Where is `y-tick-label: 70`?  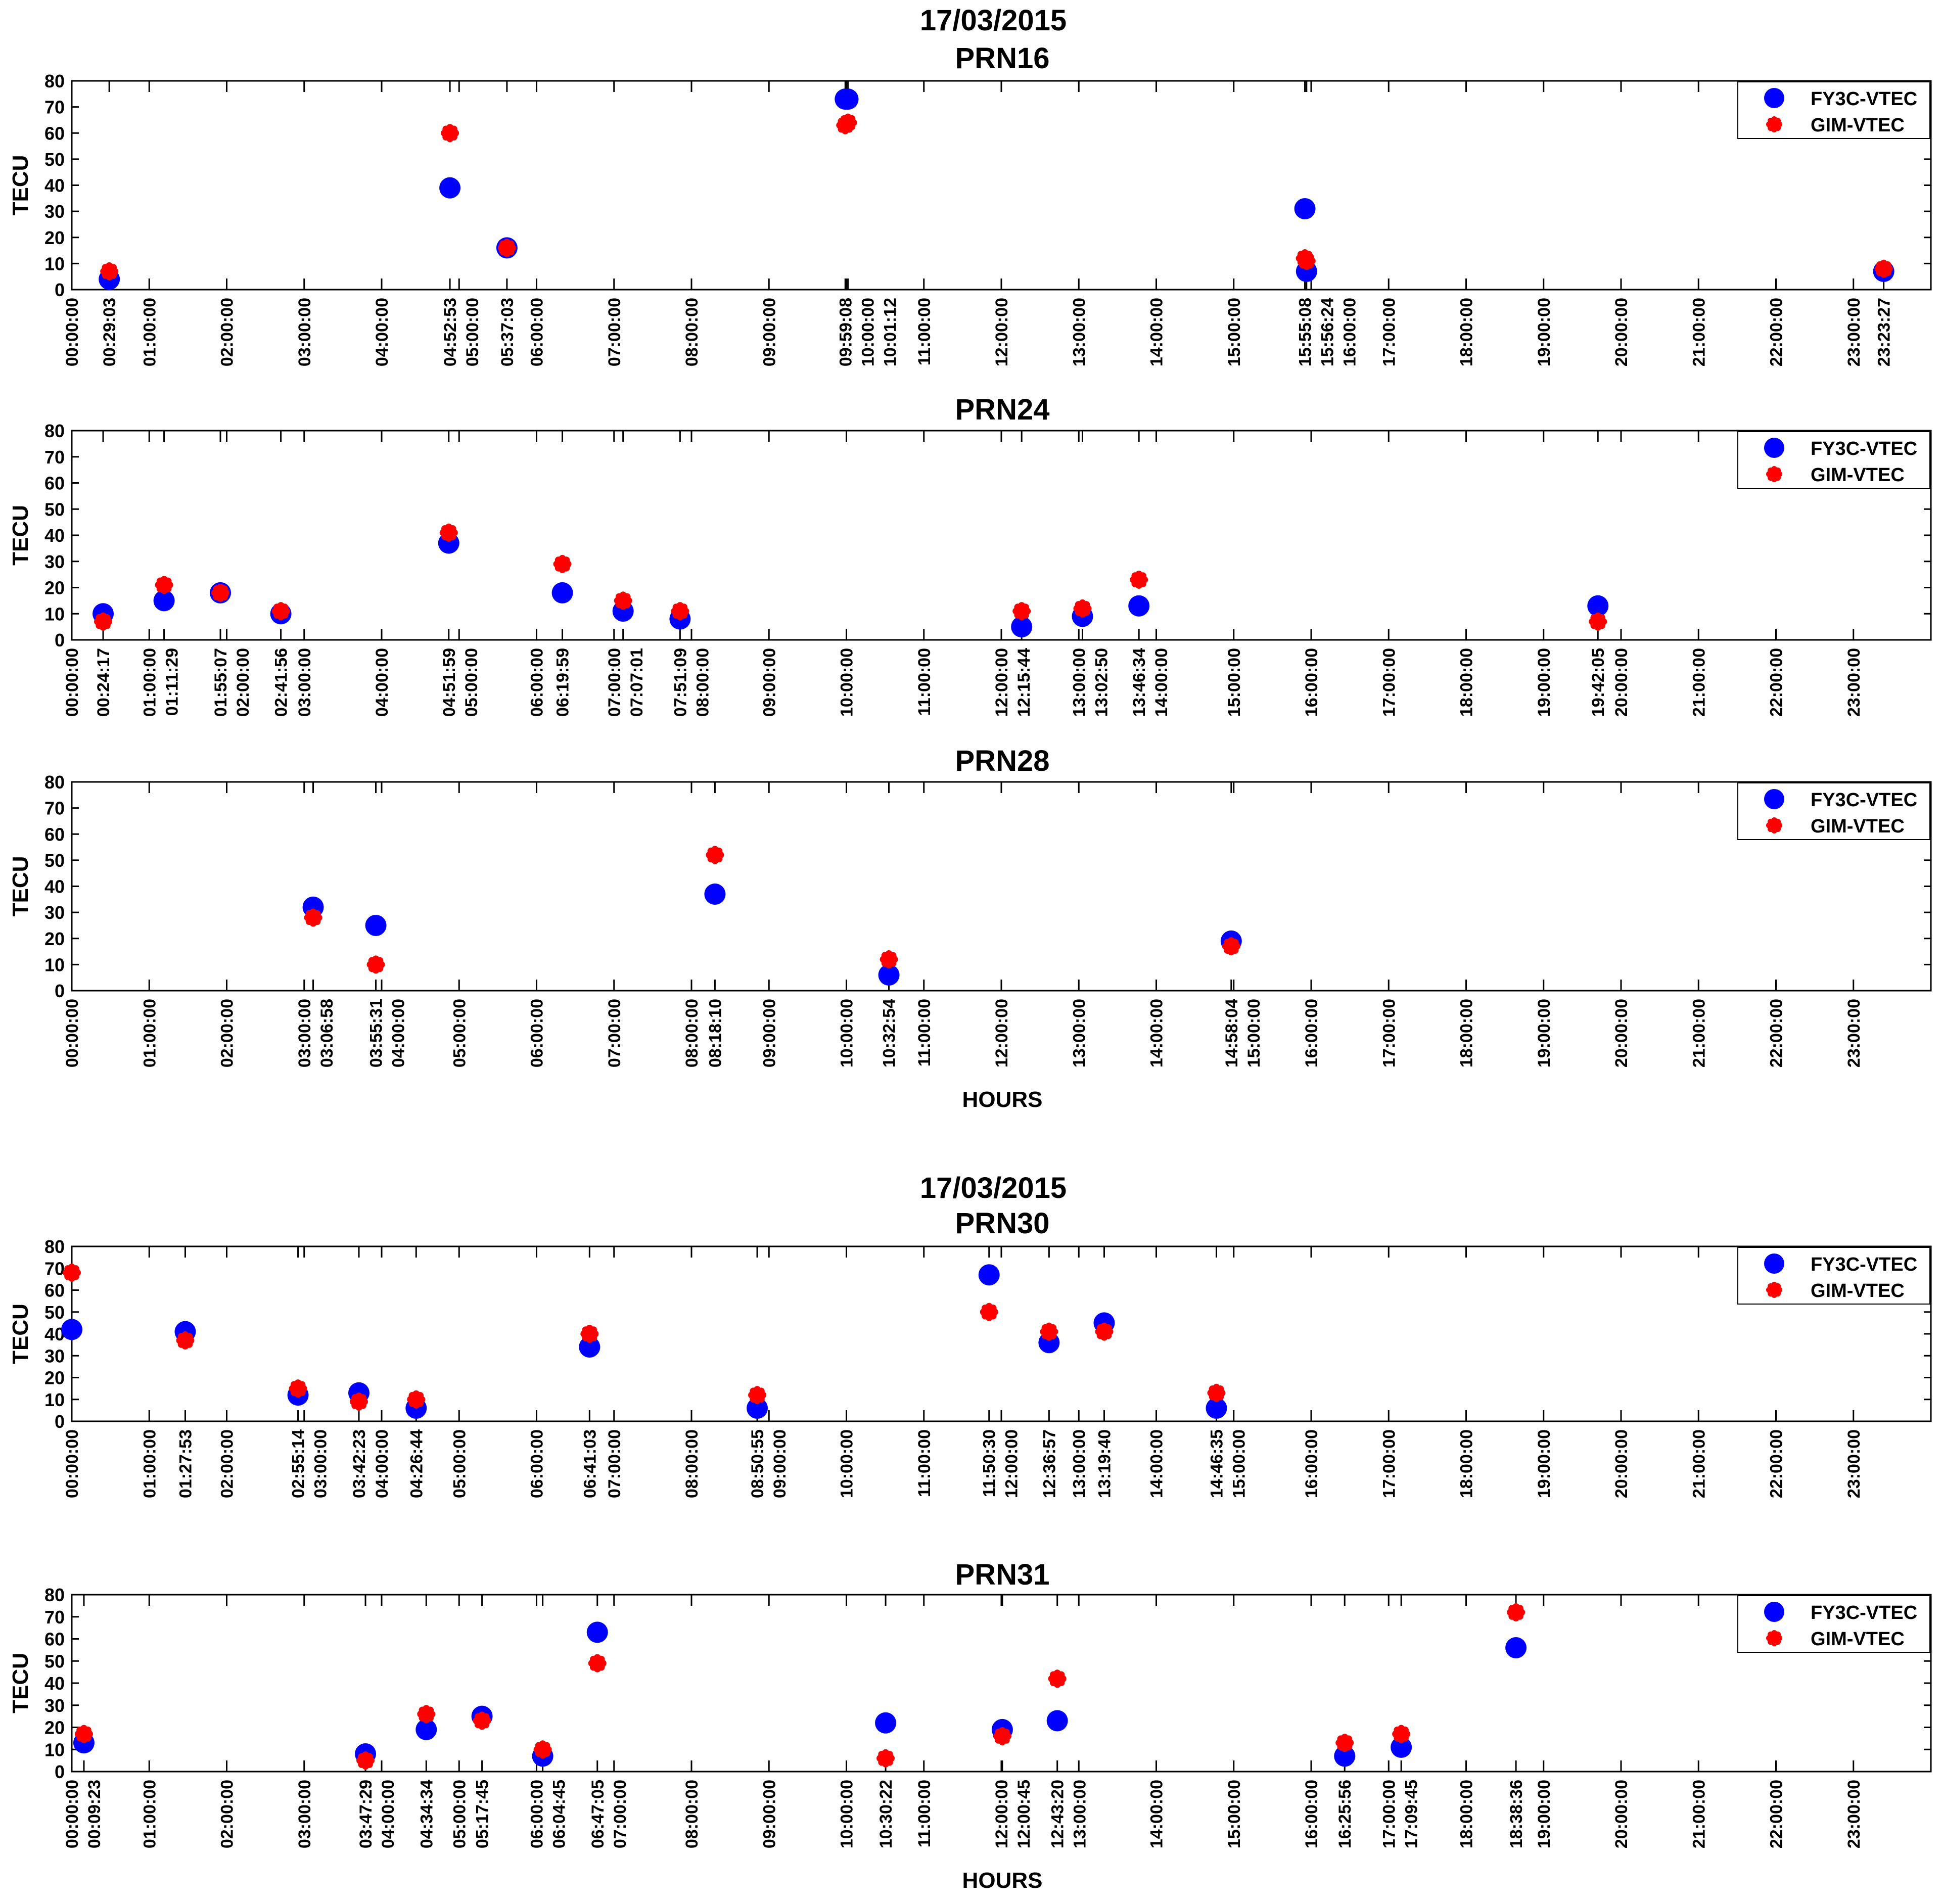 y-tick-label: 70 is located at coordinates (54, 457).